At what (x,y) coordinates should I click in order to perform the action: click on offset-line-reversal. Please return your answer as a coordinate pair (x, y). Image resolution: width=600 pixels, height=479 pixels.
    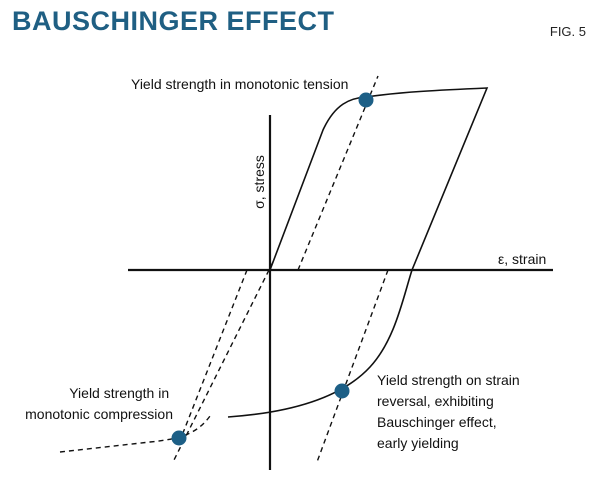
    Looking at the image, I should click on (352, 366).